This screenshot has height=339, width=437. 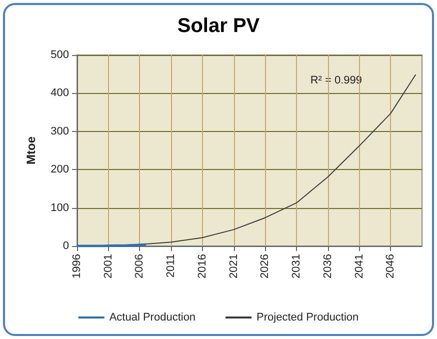 I want to click on y-tick-label: 0, so click(x=65, y=246).